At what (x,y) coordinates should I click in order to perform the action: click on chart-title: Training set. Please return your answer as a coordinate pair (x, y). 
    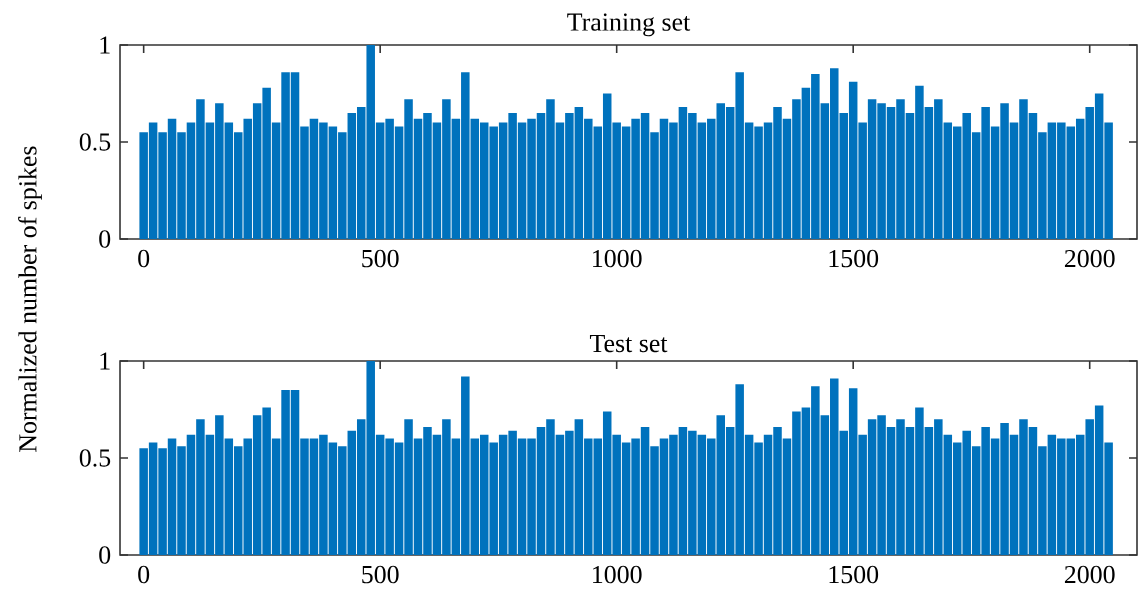
    Looking at the image, I should click on (629, 25).